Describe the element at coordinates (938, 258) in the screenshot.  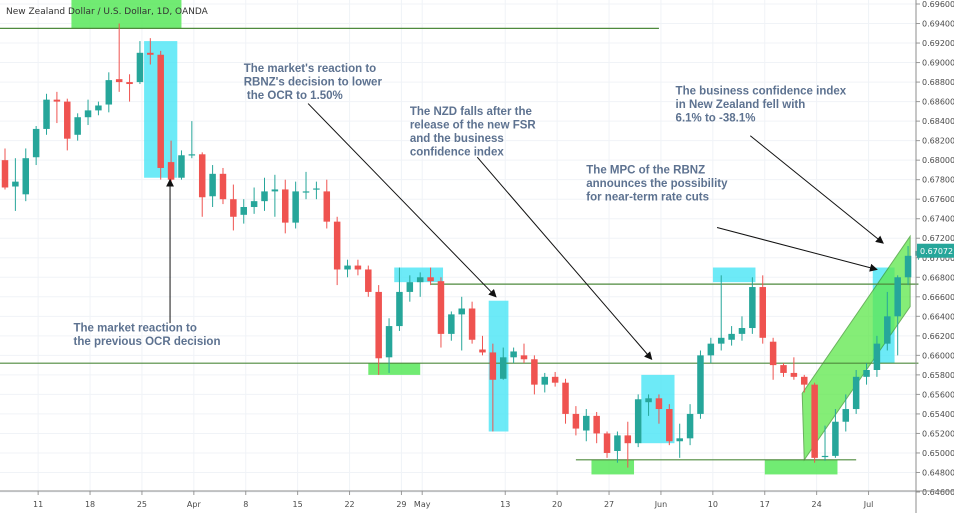
I see `y-tick-label: 0.67000` at that location.